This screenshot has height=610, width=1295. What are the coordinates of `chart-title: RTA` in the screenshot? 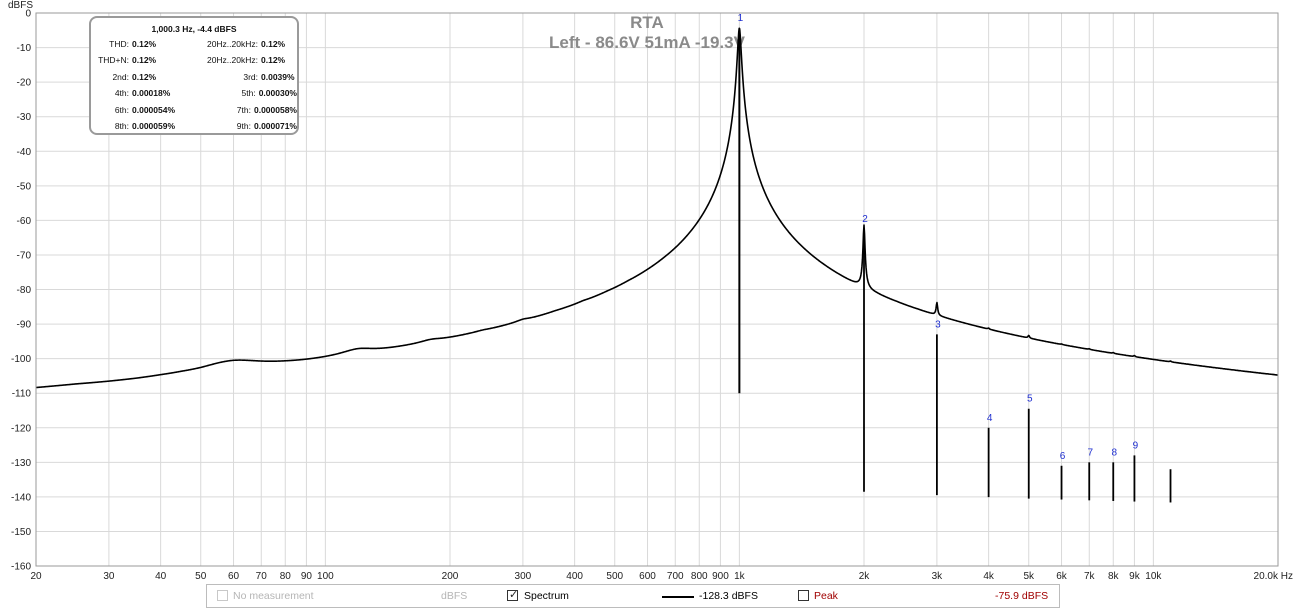 It's located at (647, 22).